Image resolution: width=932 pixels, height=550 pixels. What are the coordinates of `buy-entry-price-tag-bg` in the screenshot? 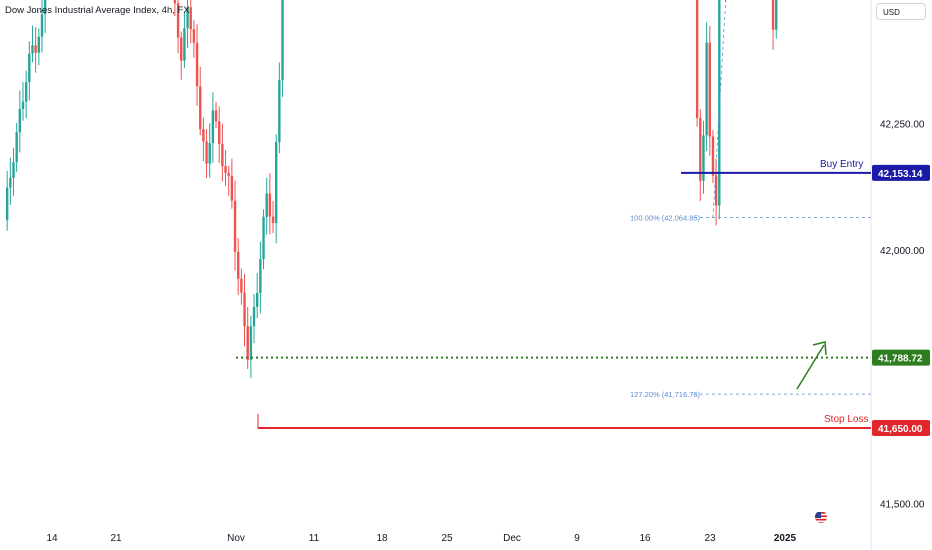 It's located at (901, 172).